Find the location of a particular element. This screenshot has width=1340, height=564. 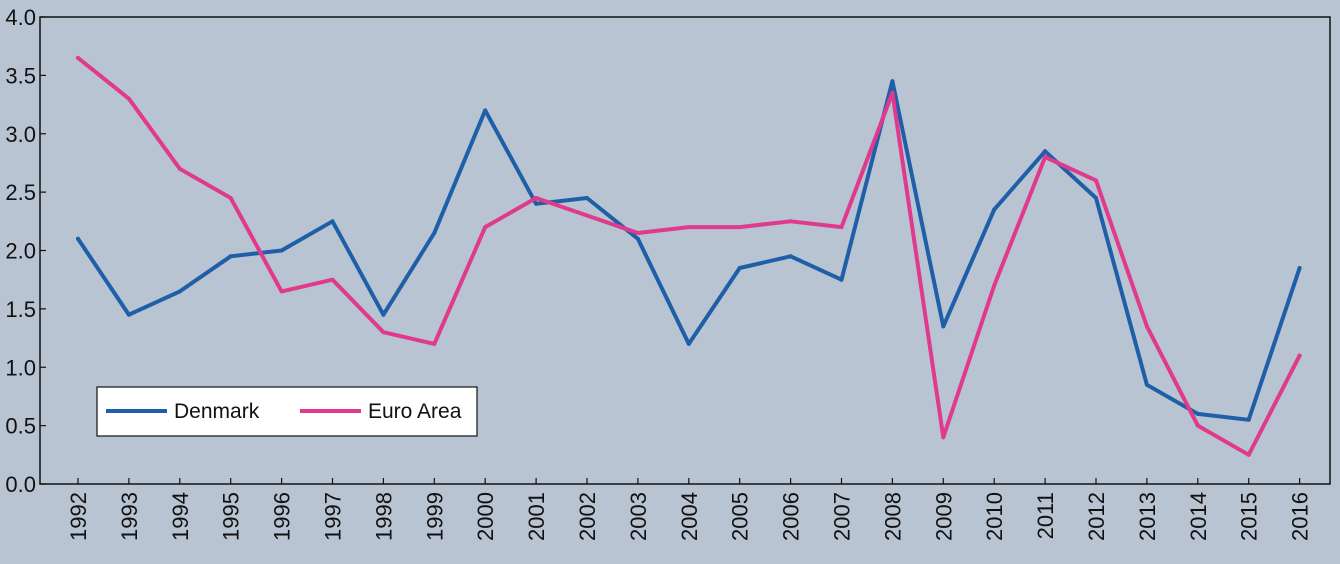

x-tick-label: 1999 is located at coordinates (434, 516).